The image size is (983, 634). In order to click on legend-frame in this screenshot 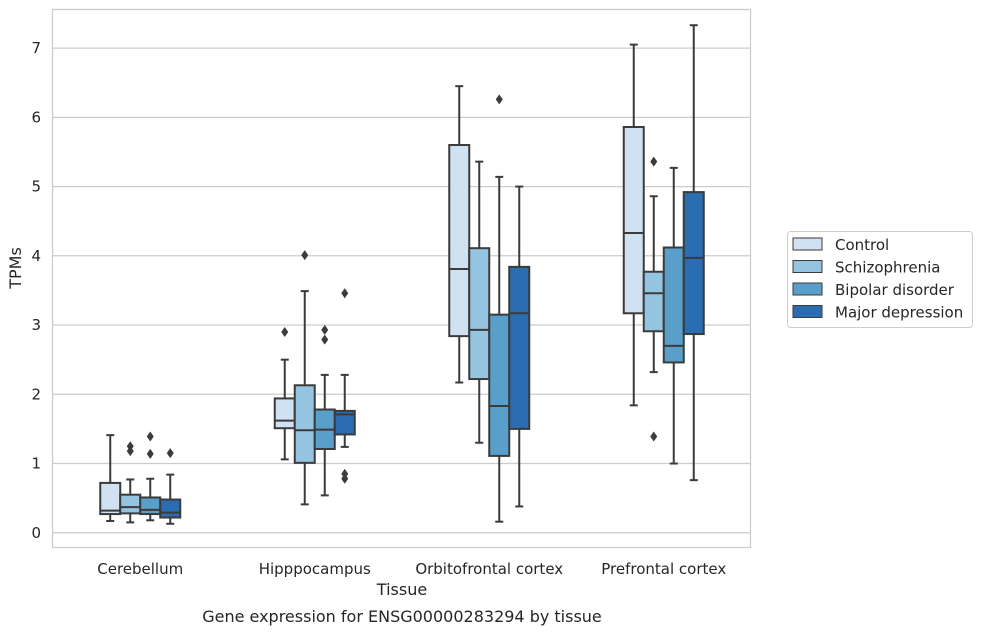, I will do `click(880, 279)`.